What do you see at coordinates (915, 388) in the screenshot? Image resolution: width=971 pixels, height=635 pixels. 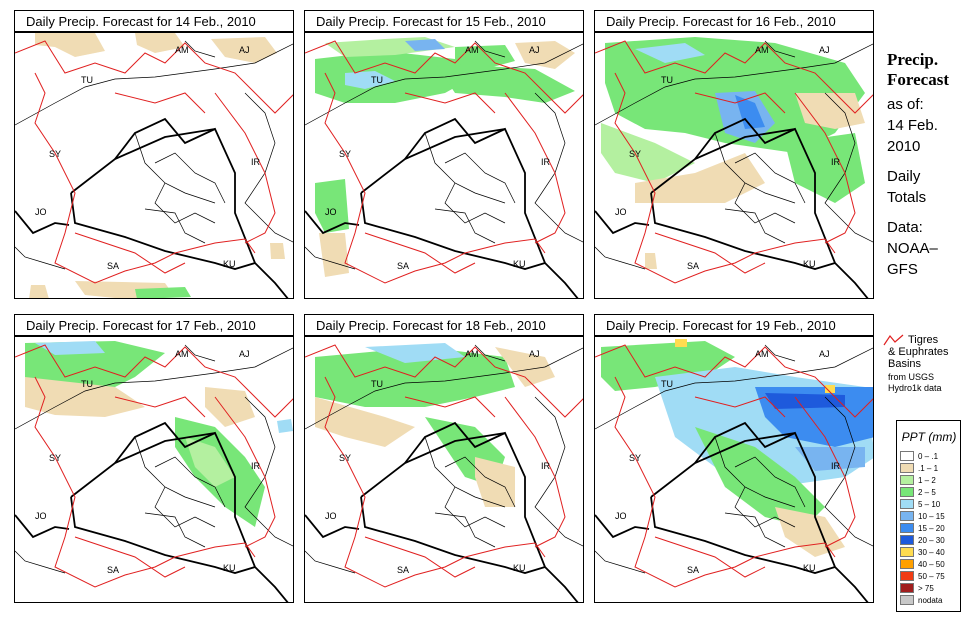 I see `basin-legend-line5: Hydro1k data` at bounding box center [915, 388].